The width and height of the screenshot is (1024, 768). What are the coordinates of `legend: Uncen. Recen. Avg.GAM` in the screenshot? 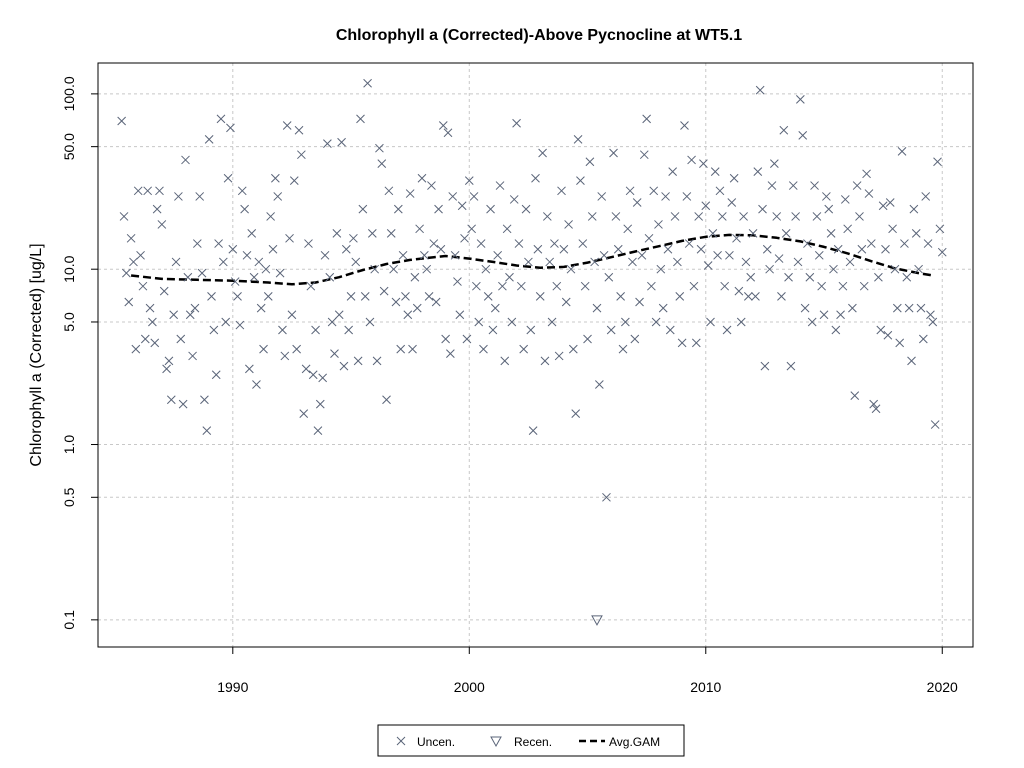 It's located at (531, 740).